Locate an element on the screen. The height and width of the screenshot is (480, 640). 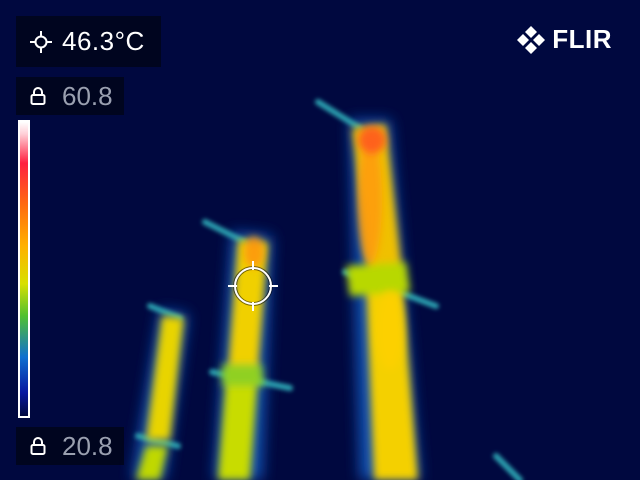
spot-temperature-readout: 46.3°C is located at coordinates (88, 41).